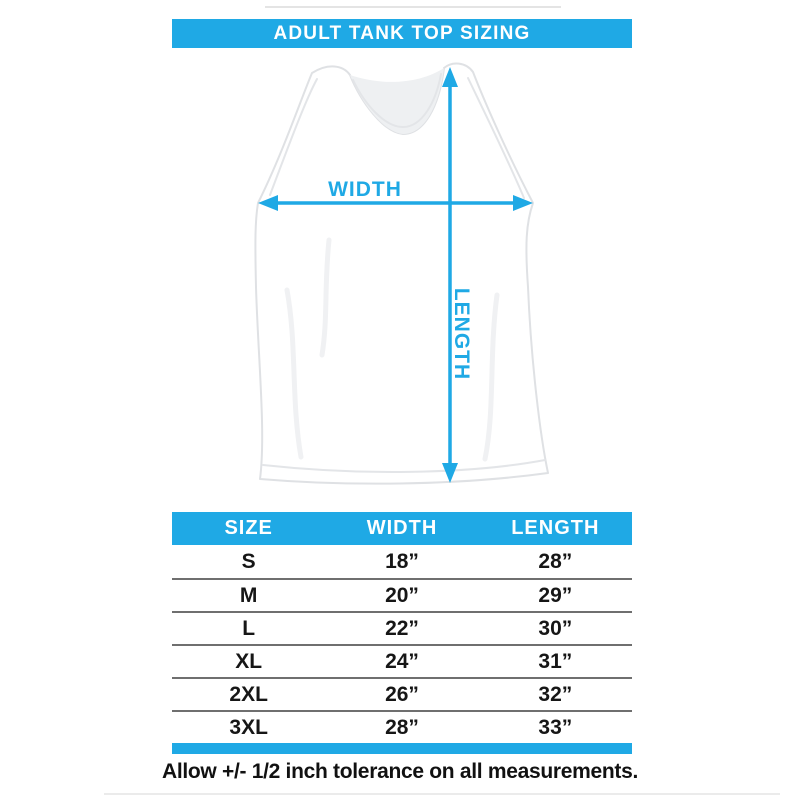 This screenshot has width=800, height=800. I want to click on width-cell: 28”, so click(402, 727).